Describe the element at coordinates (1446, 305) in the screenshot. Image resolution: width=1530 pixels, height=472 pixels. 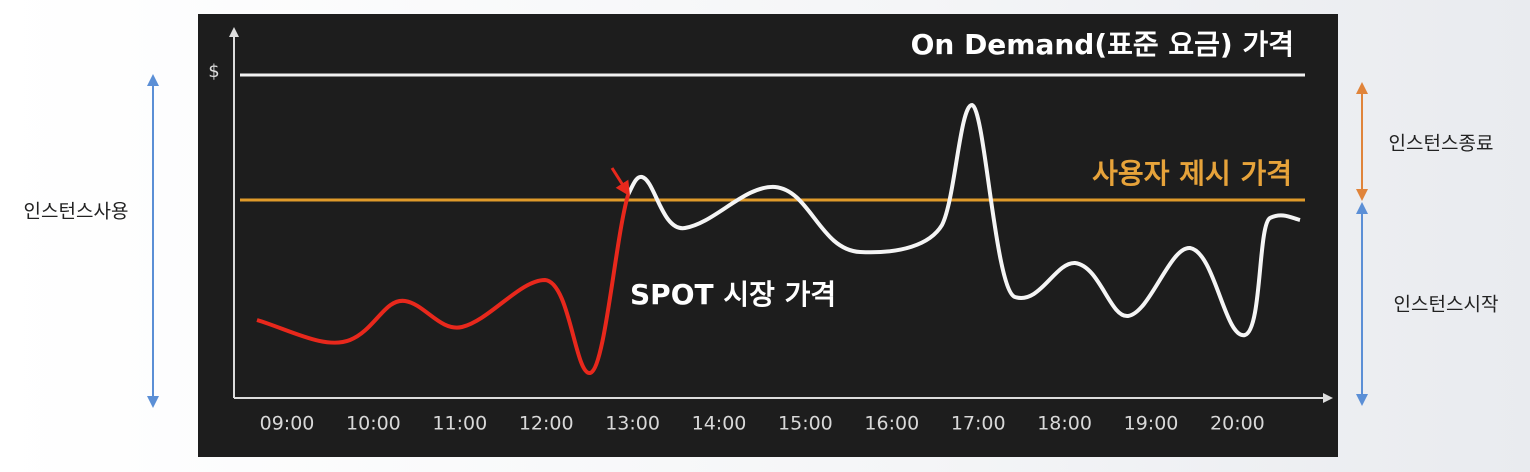
I see `right-annotation: 인스턴스시작` at that location.